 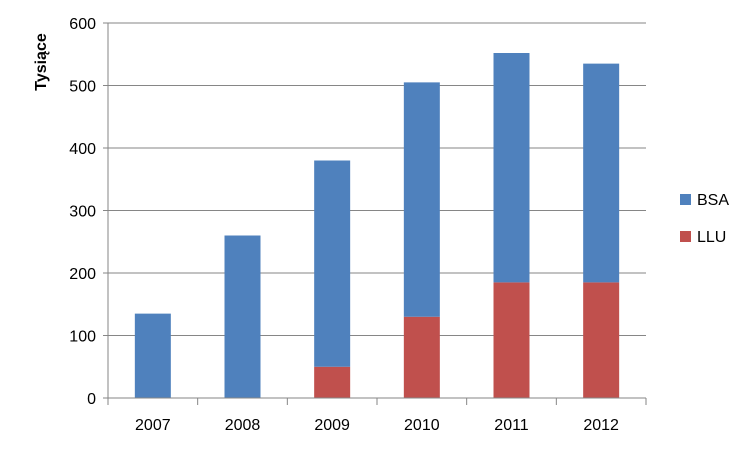 What do you see at coordinates (332, 263) in the screenshot?
I see `bar-bsa-2009` at bounding box center [332, 263].